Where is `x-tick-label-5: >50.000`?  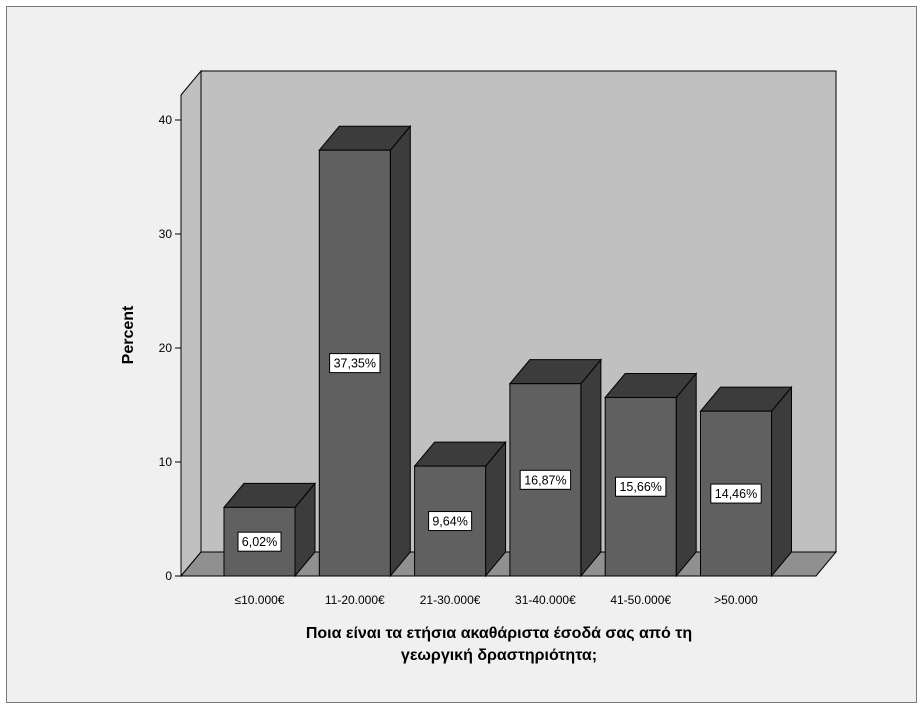 x-tick-label-5: >50.000 is located at coordinates (736, 600).